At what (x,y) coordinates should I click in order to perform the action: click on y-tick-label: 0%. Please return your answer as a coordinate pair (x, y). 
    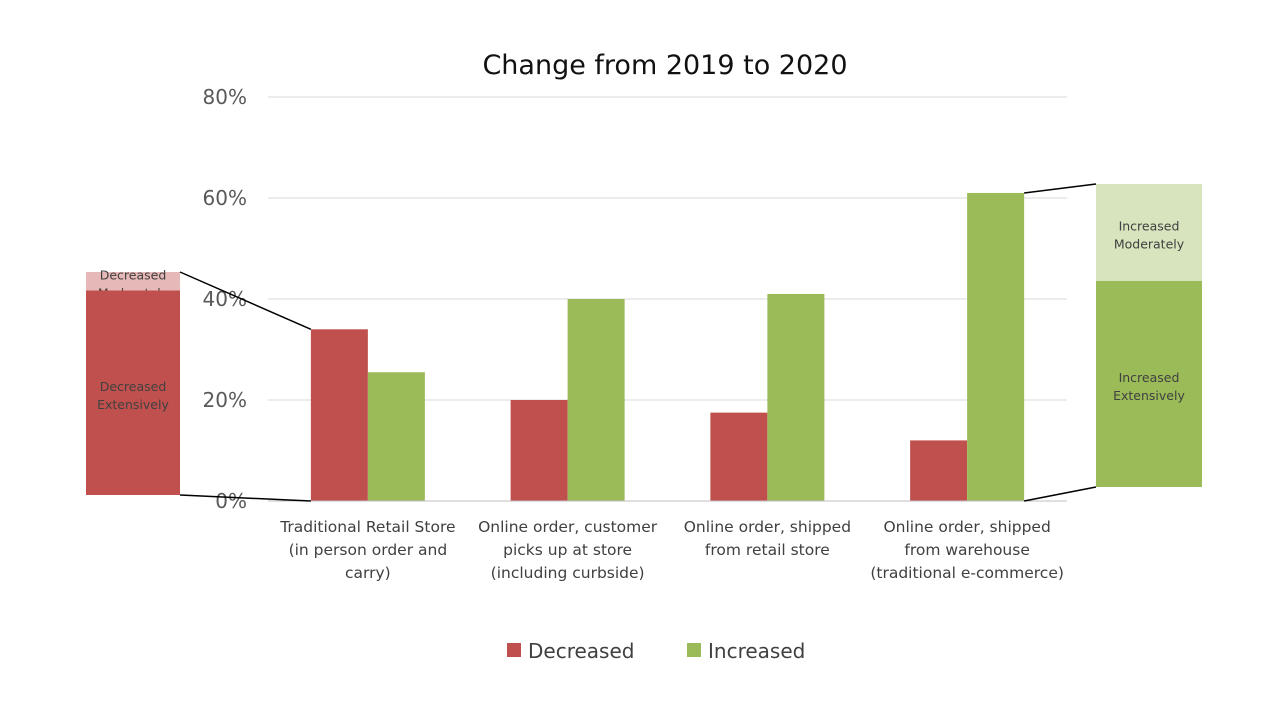
    Looking at the image, I should click on (231, 501).